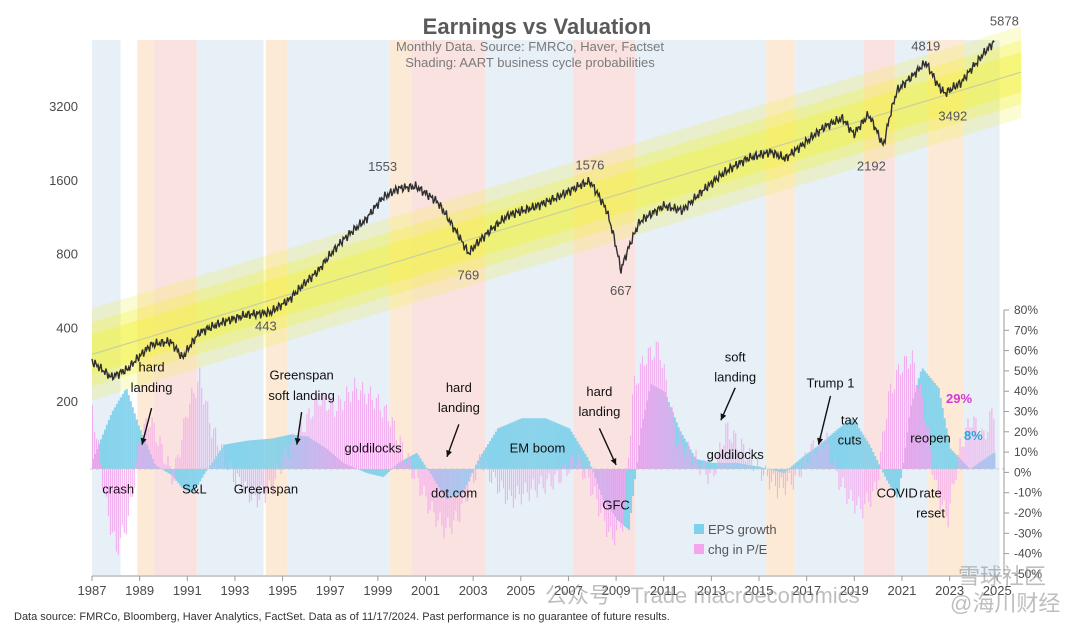 This screenshot has width=1080, height=643. What do you see at coordinates (735, 377) in the screenshot?
I see `annotation-16: landing` at bounding box center [735, 377].